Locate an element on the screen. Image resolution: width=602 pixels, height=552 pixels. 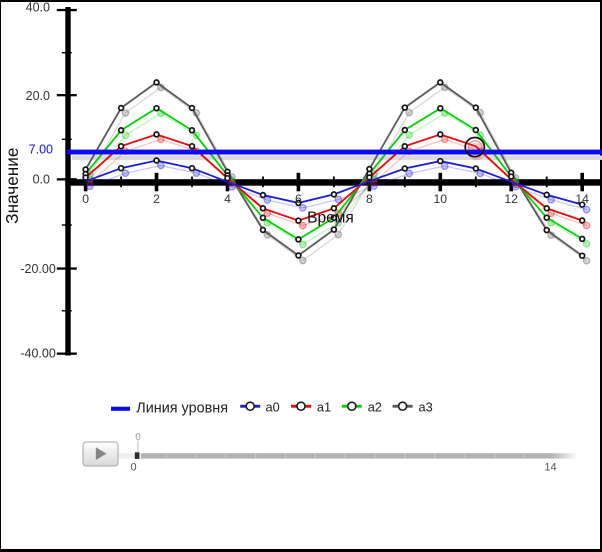
svg-text: 12 is located at coordinates (511, 199).